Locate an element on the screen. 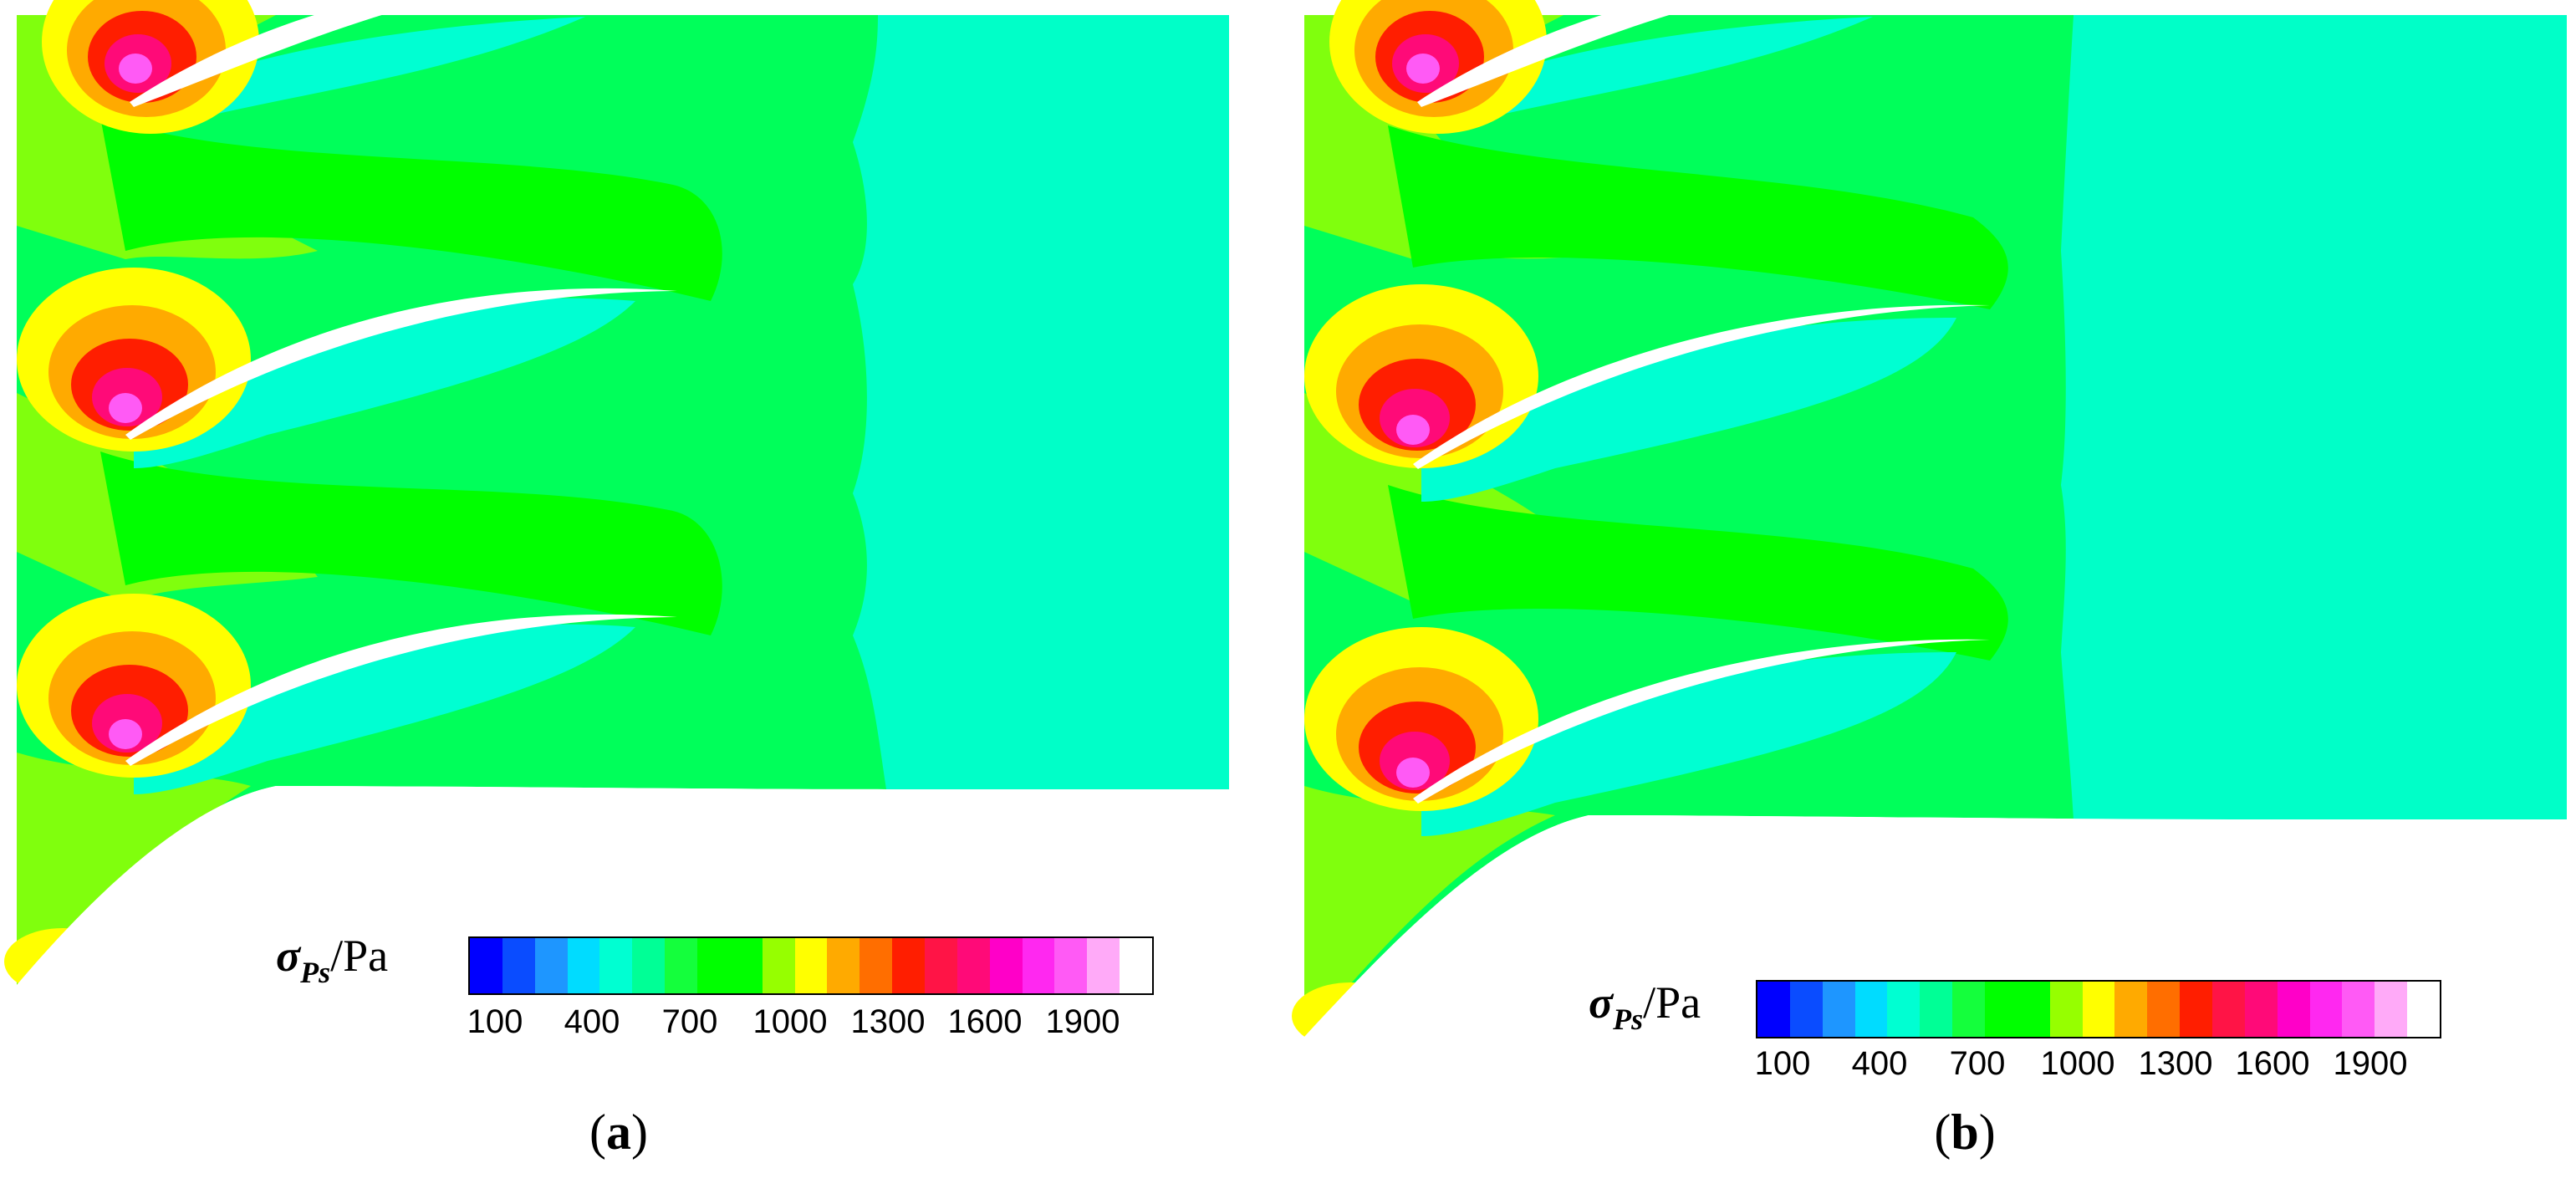 This screenshot has width=2576, height=1194. colorbar-b is located at coordinates (2098, 1009).